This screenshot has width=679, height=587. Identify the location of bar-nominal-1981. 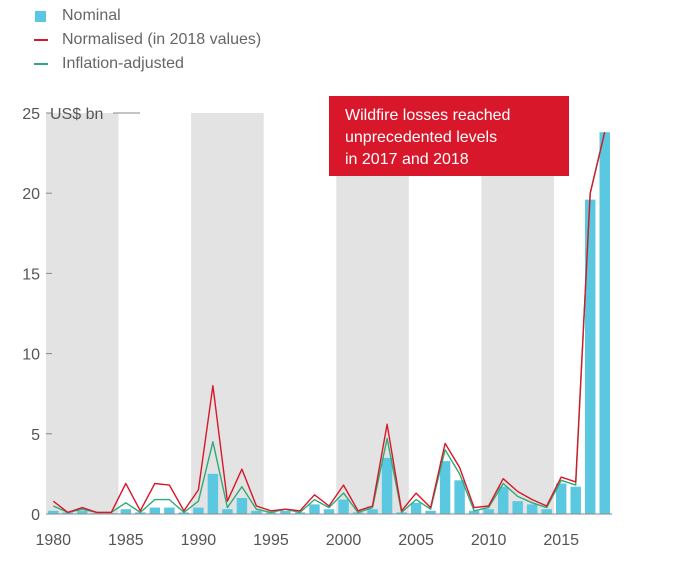
(67, 513).